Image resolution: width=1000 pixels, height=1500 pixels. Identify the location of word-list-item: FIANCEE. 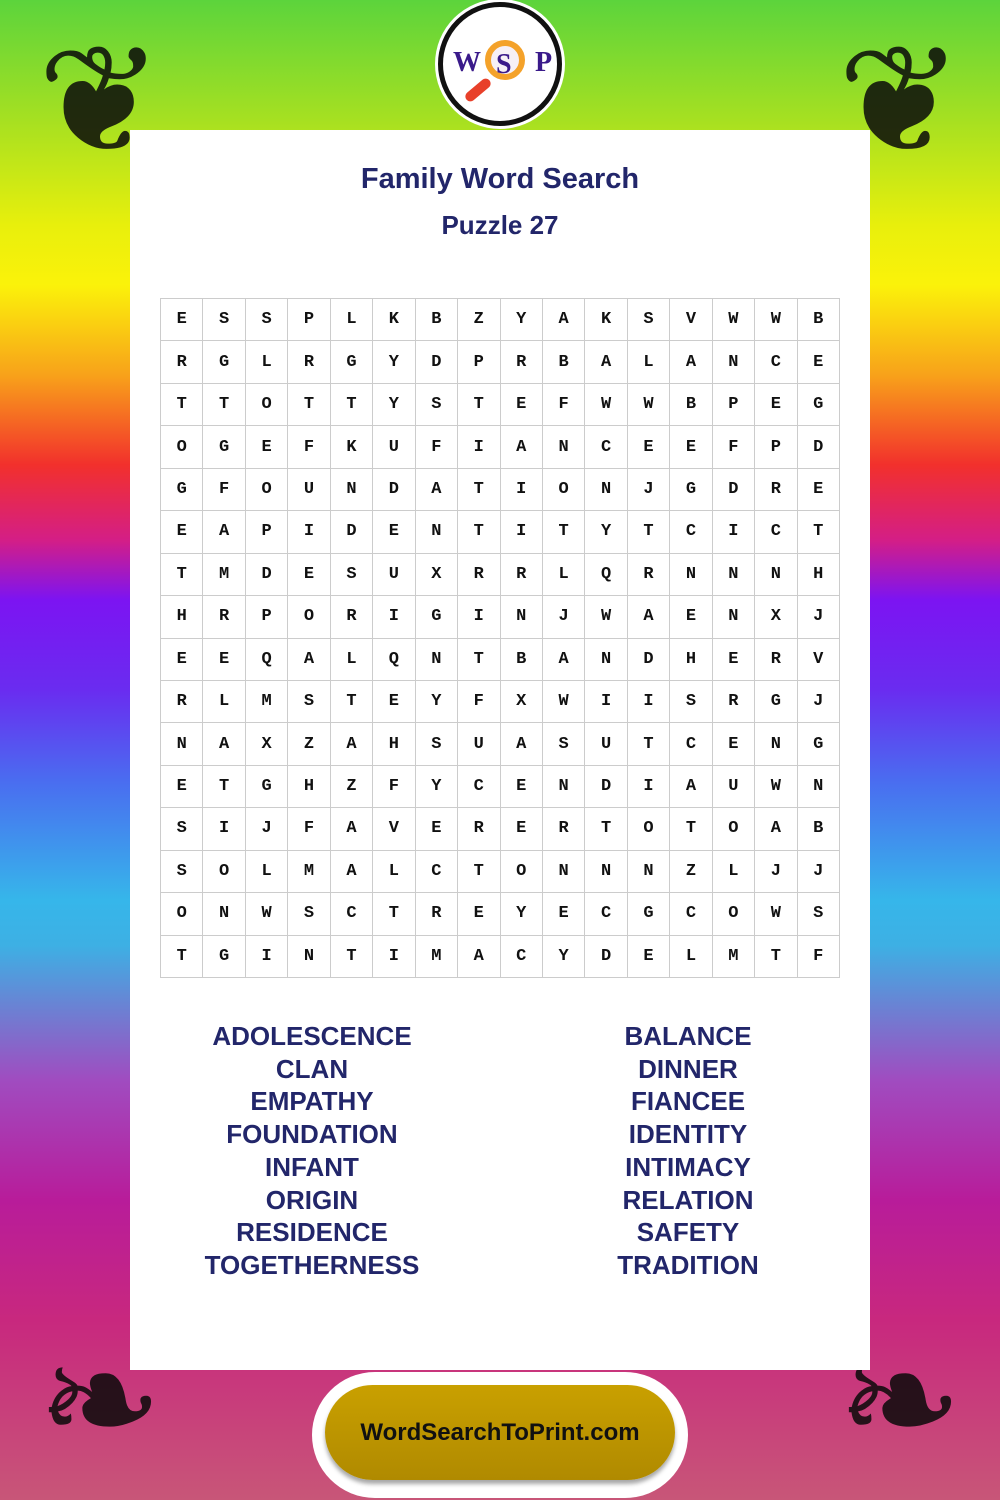
(688, 1101).